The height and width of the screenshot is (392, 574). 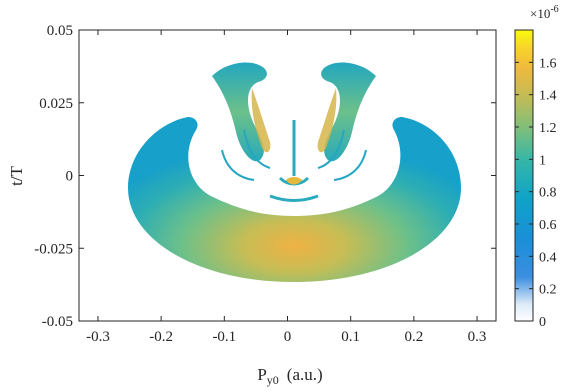 I want to click on density-left-arc, so click(x=246, y=155).